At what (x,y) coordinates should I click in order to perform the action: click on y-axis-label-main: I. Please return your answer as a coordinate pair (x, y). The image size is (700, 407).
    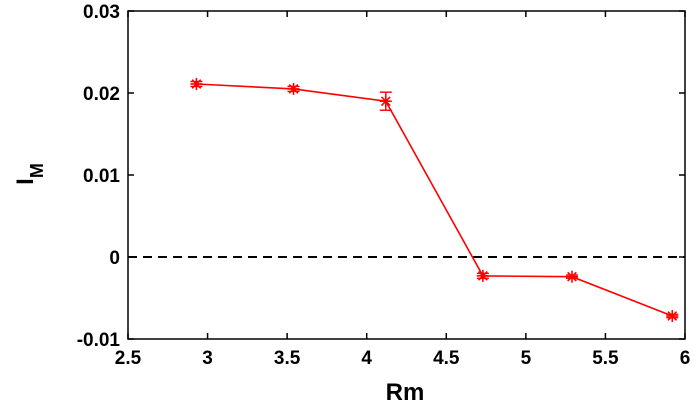
    Looking at the image, I should click on (25, 181).